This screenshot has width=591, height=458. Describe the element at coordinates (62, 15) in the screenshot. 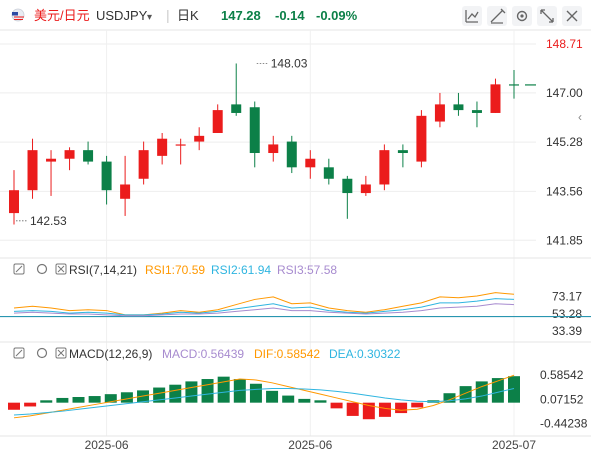

I see `symbol-cn: 美元/日元` at that location.